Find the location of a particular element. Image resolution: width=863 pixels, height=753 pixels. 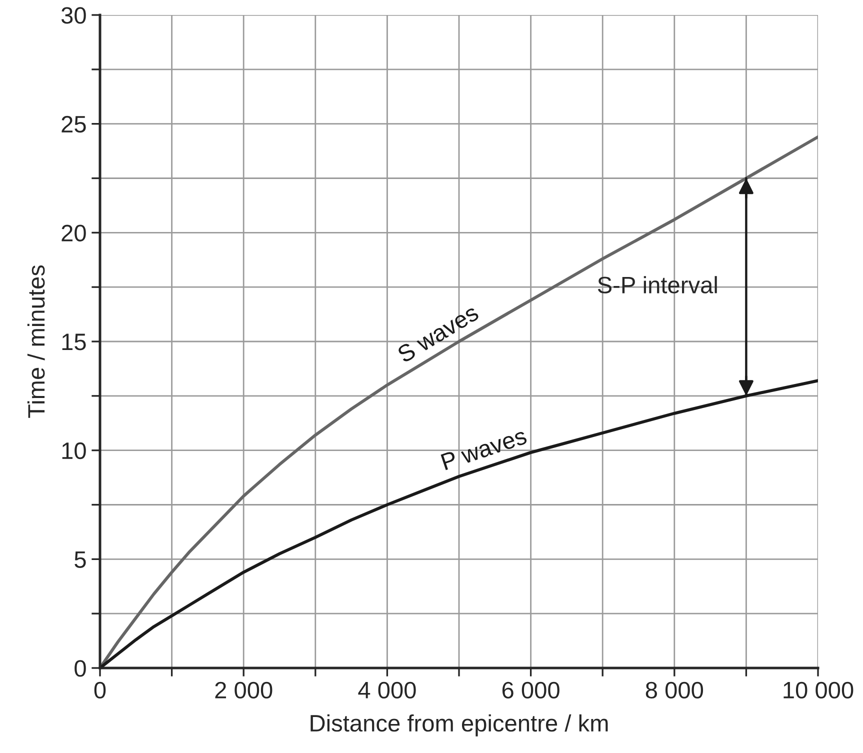

y-tick-label: 15 is located at coordinates (74, 342).